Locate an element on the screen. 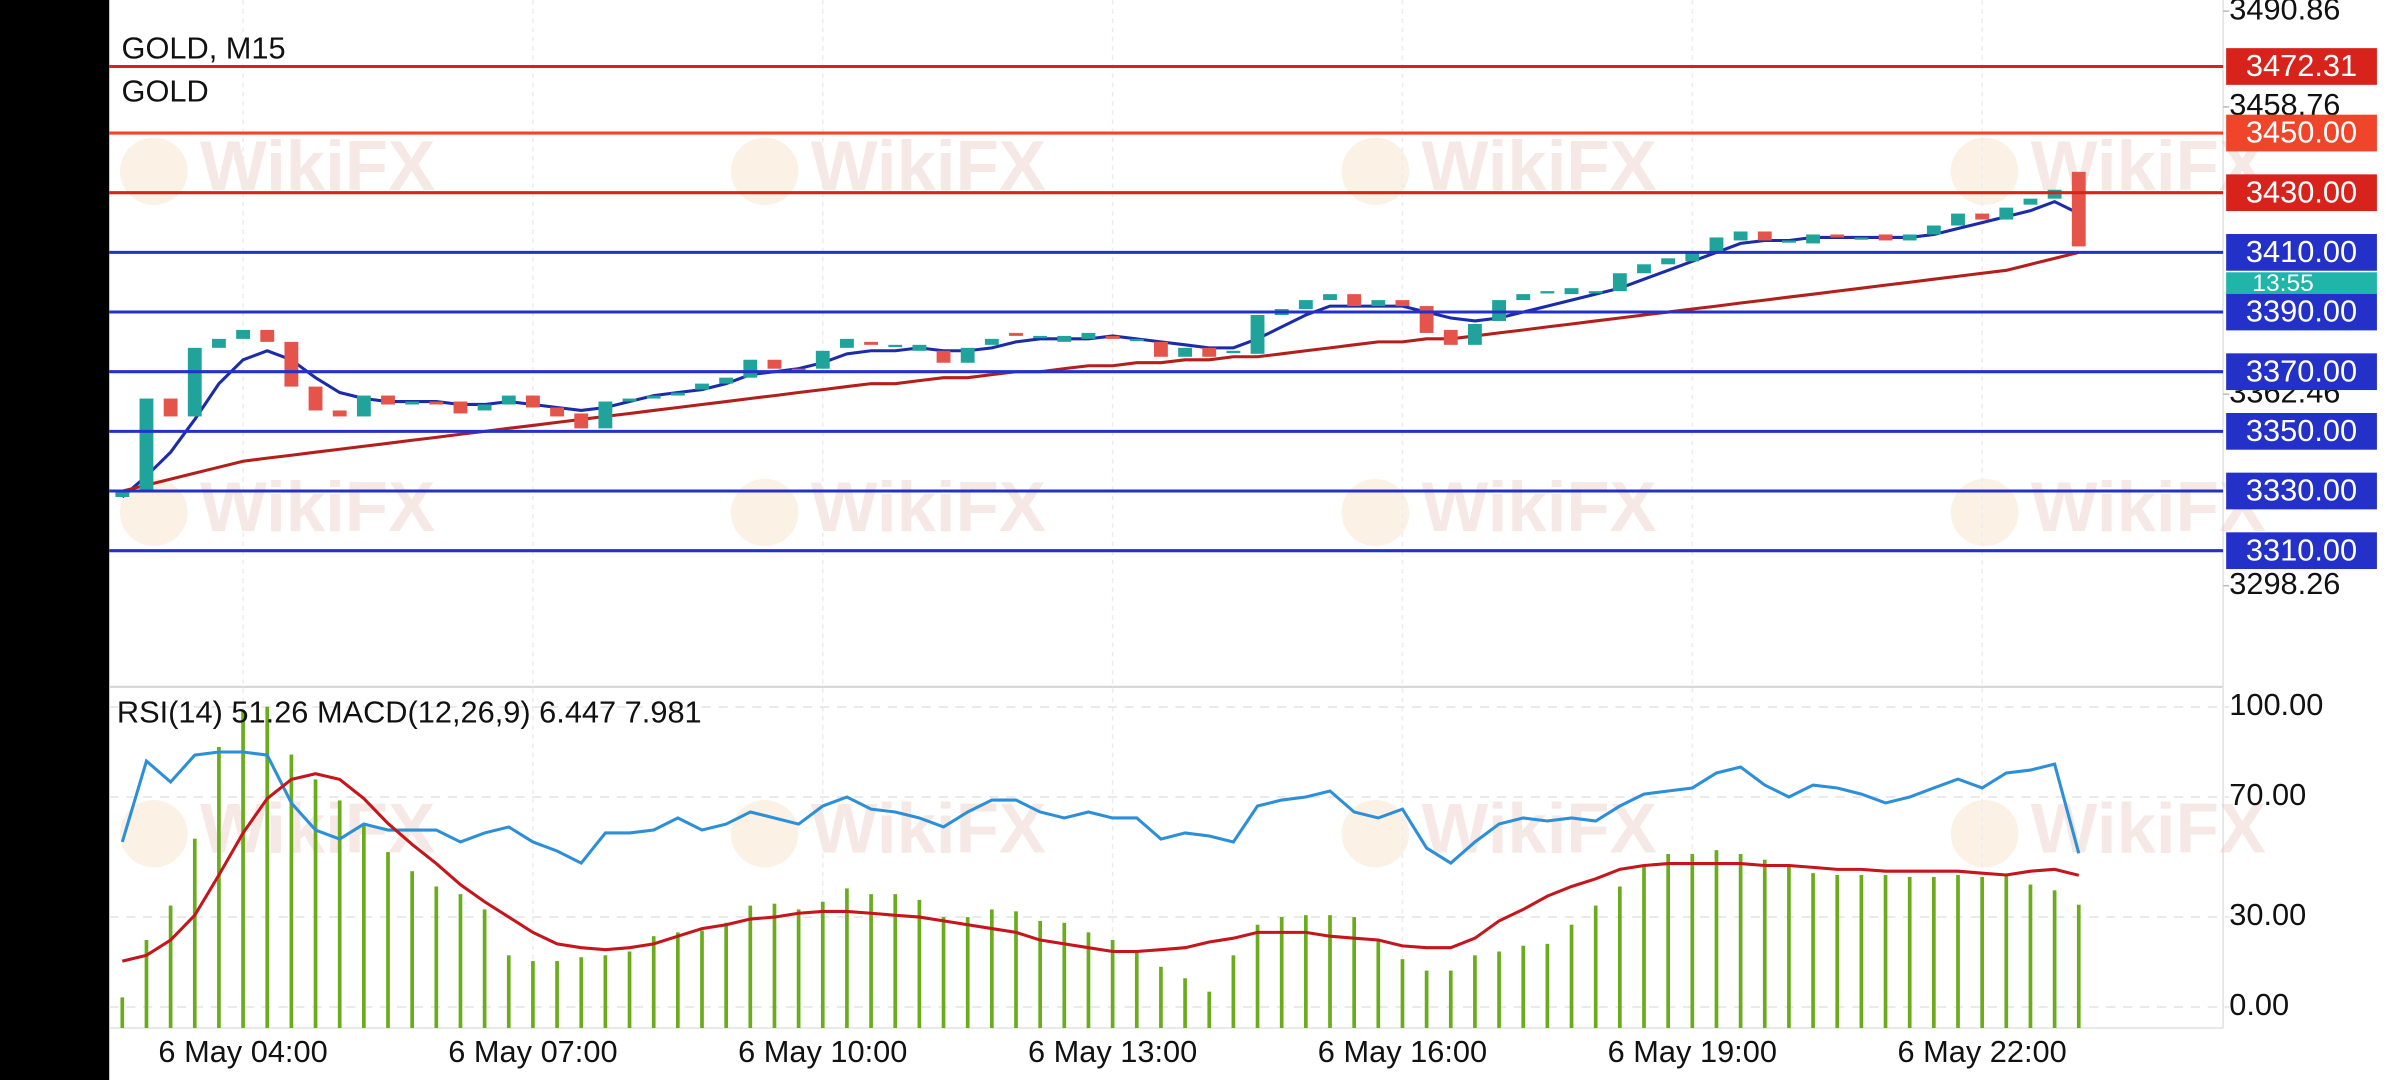 This screenshot has height=1080, width=2400. level-label: 3390.00 is located at coordinates (2301, 311).